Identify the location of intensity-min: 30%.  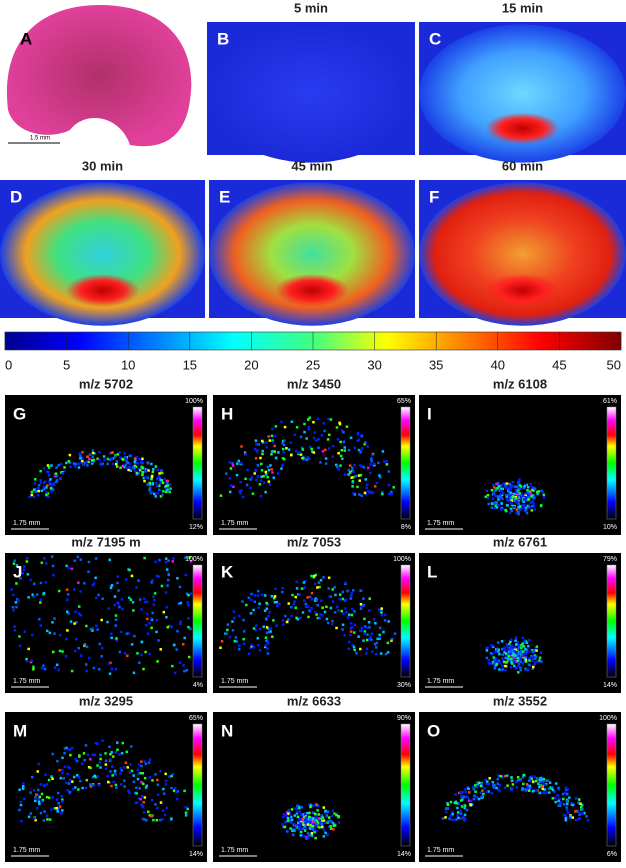
(404, 685).